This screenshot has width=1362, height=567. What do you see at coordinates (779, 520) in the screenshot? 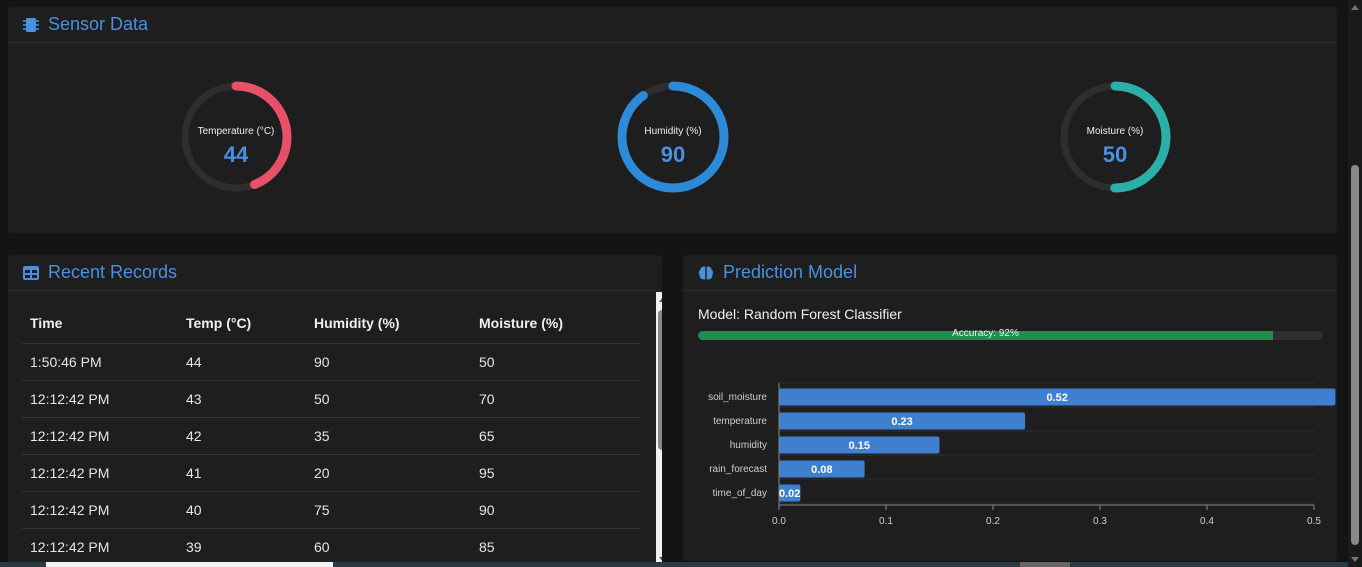
I see `chart-x-tick-label: 0.0` at bounding box center [779, 520].